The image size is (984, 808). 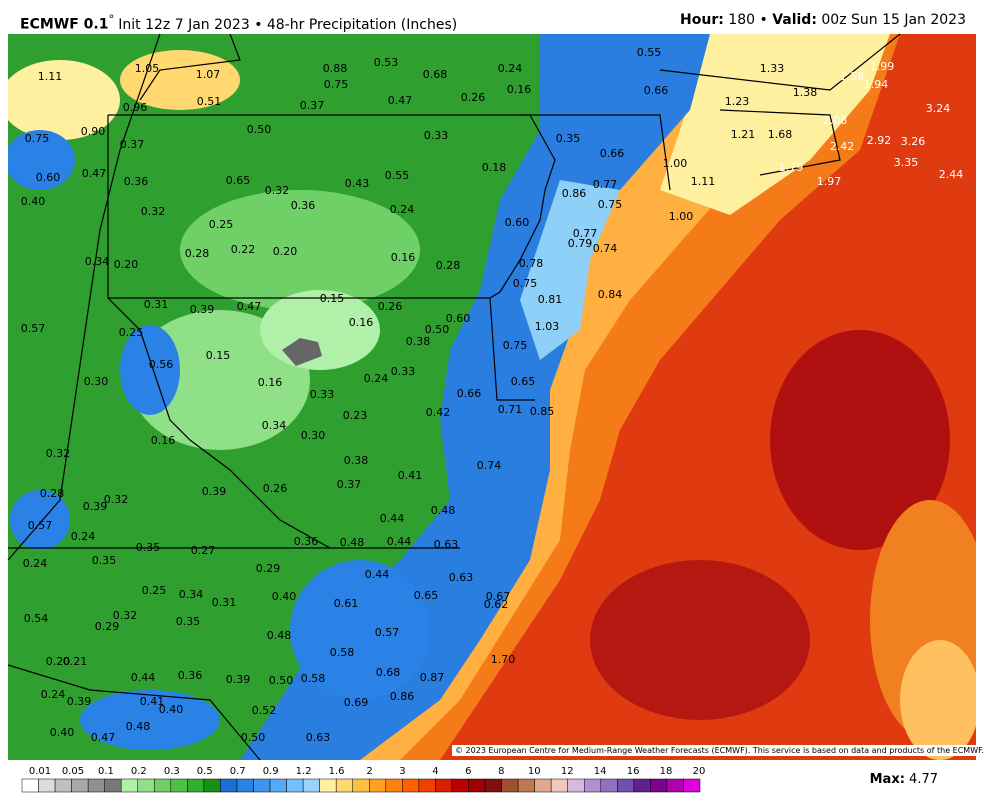 What do you see at coordinates (387, 632) in the screenshot?
I see `precip-label: 0.57` at bounding box center [387, 632].